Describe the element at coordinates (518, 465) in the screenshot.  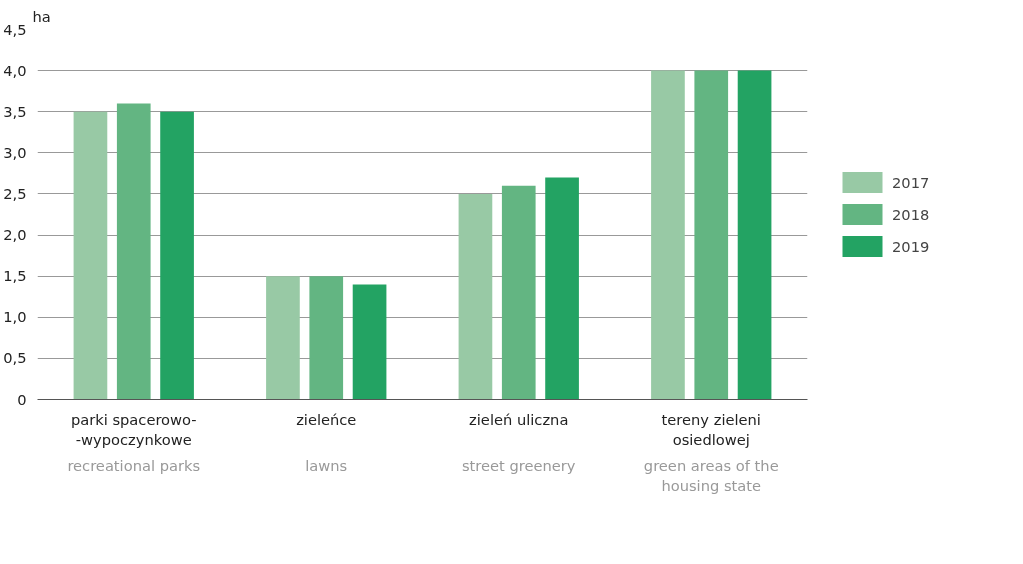
I see `text: street greenery` at that location.